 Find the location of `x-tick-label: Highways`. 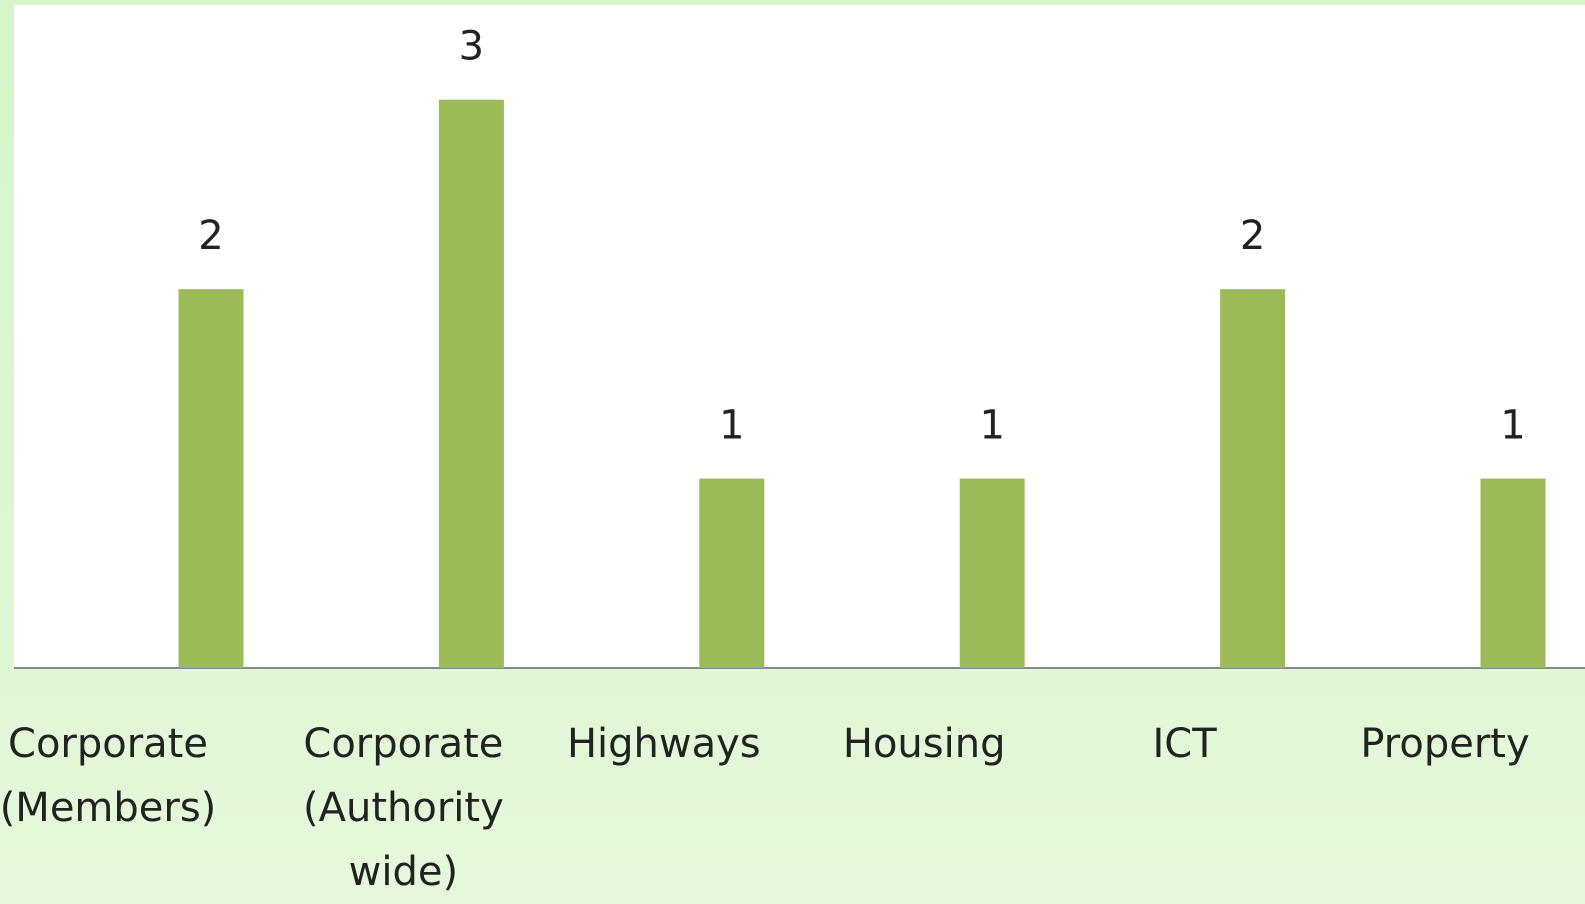

x-tick-label: Highways is located at coordinates (663, 744).